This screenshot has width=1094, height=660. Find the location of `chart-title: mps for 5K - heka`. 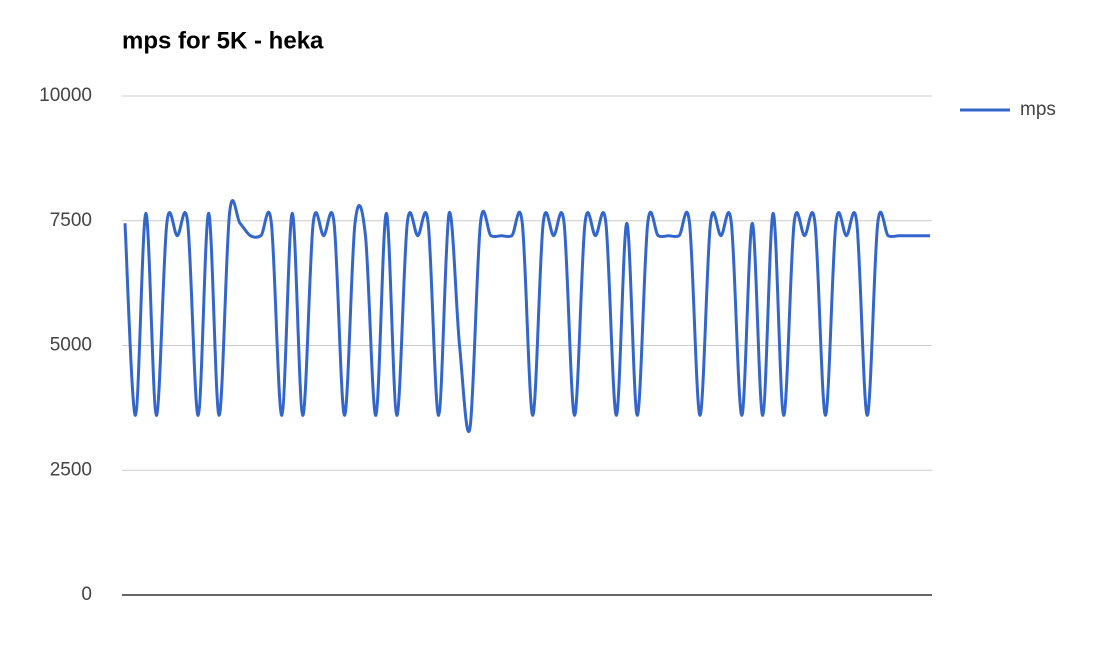

chart-title: mps for 5K - heka is located at coordinates (223, 40).